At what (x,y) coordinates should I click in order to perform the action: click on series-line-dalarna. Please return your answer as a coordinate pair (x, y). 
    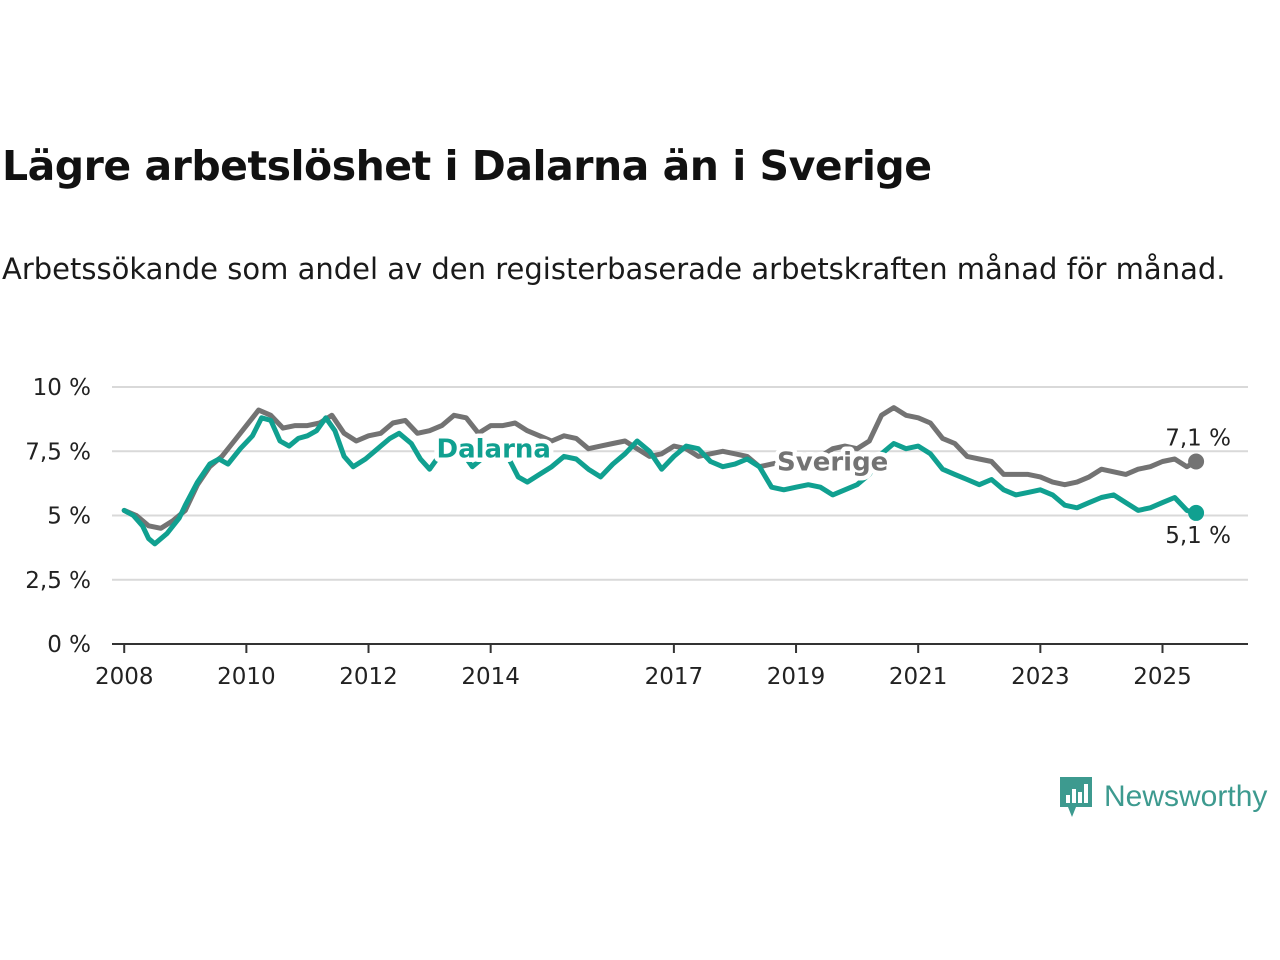
    Looking at the image, I should click on (660, 481).